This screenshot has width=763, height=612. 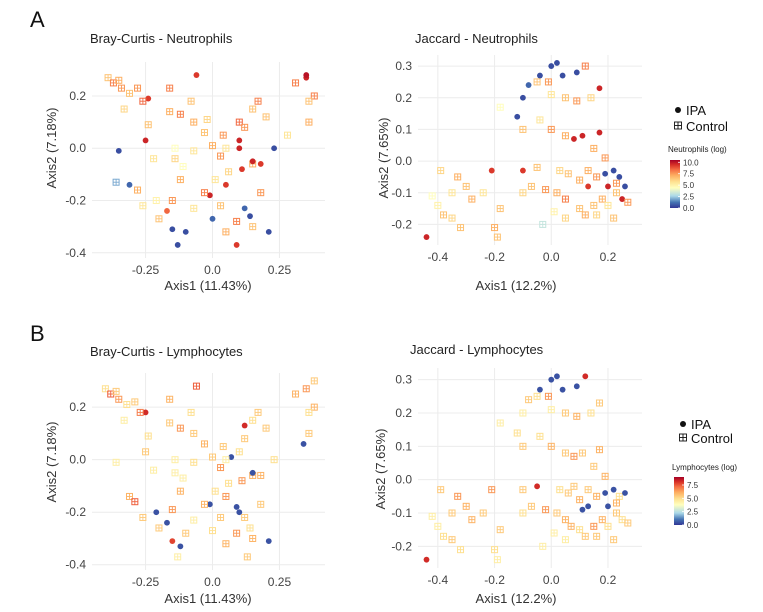 I want to click on y-tick-label: -0.4, so click(x=75, y=565).